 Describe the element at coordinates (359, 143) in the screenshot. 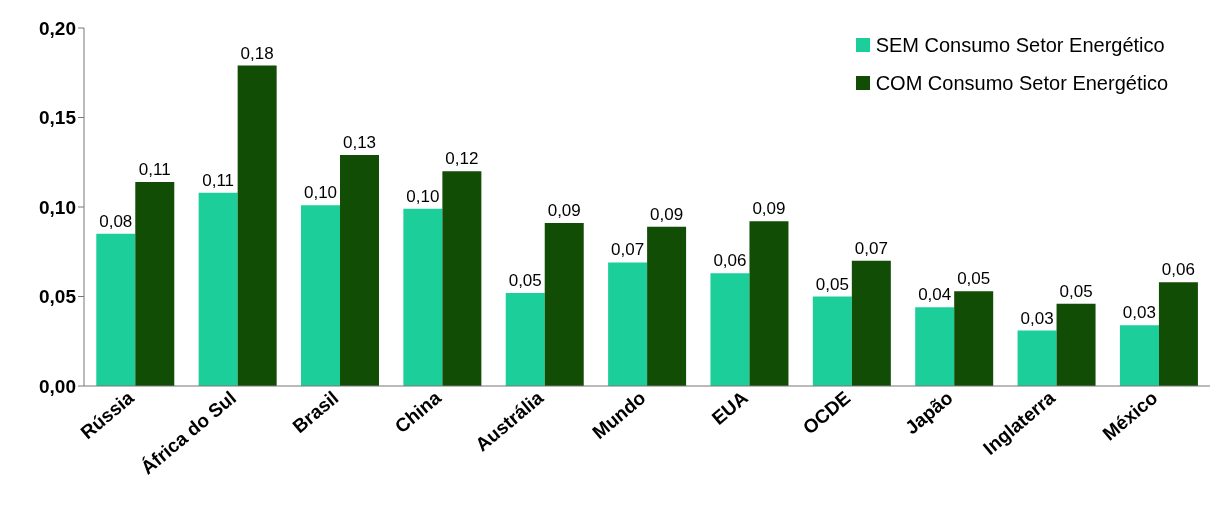

I see `data-label: 0,13` at that location.